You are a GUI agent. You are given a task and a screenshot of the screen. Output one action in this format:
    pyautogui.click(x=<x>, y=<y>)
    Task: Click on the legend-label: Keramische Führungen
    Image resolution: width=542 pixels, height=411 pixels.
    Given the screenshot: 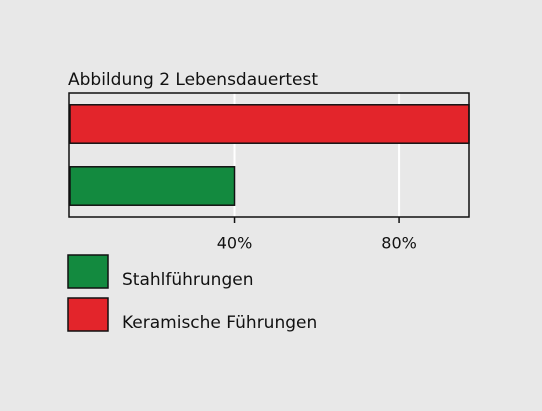 What is the action you would take?
    pyautogui.click(x=219, y=323)
    